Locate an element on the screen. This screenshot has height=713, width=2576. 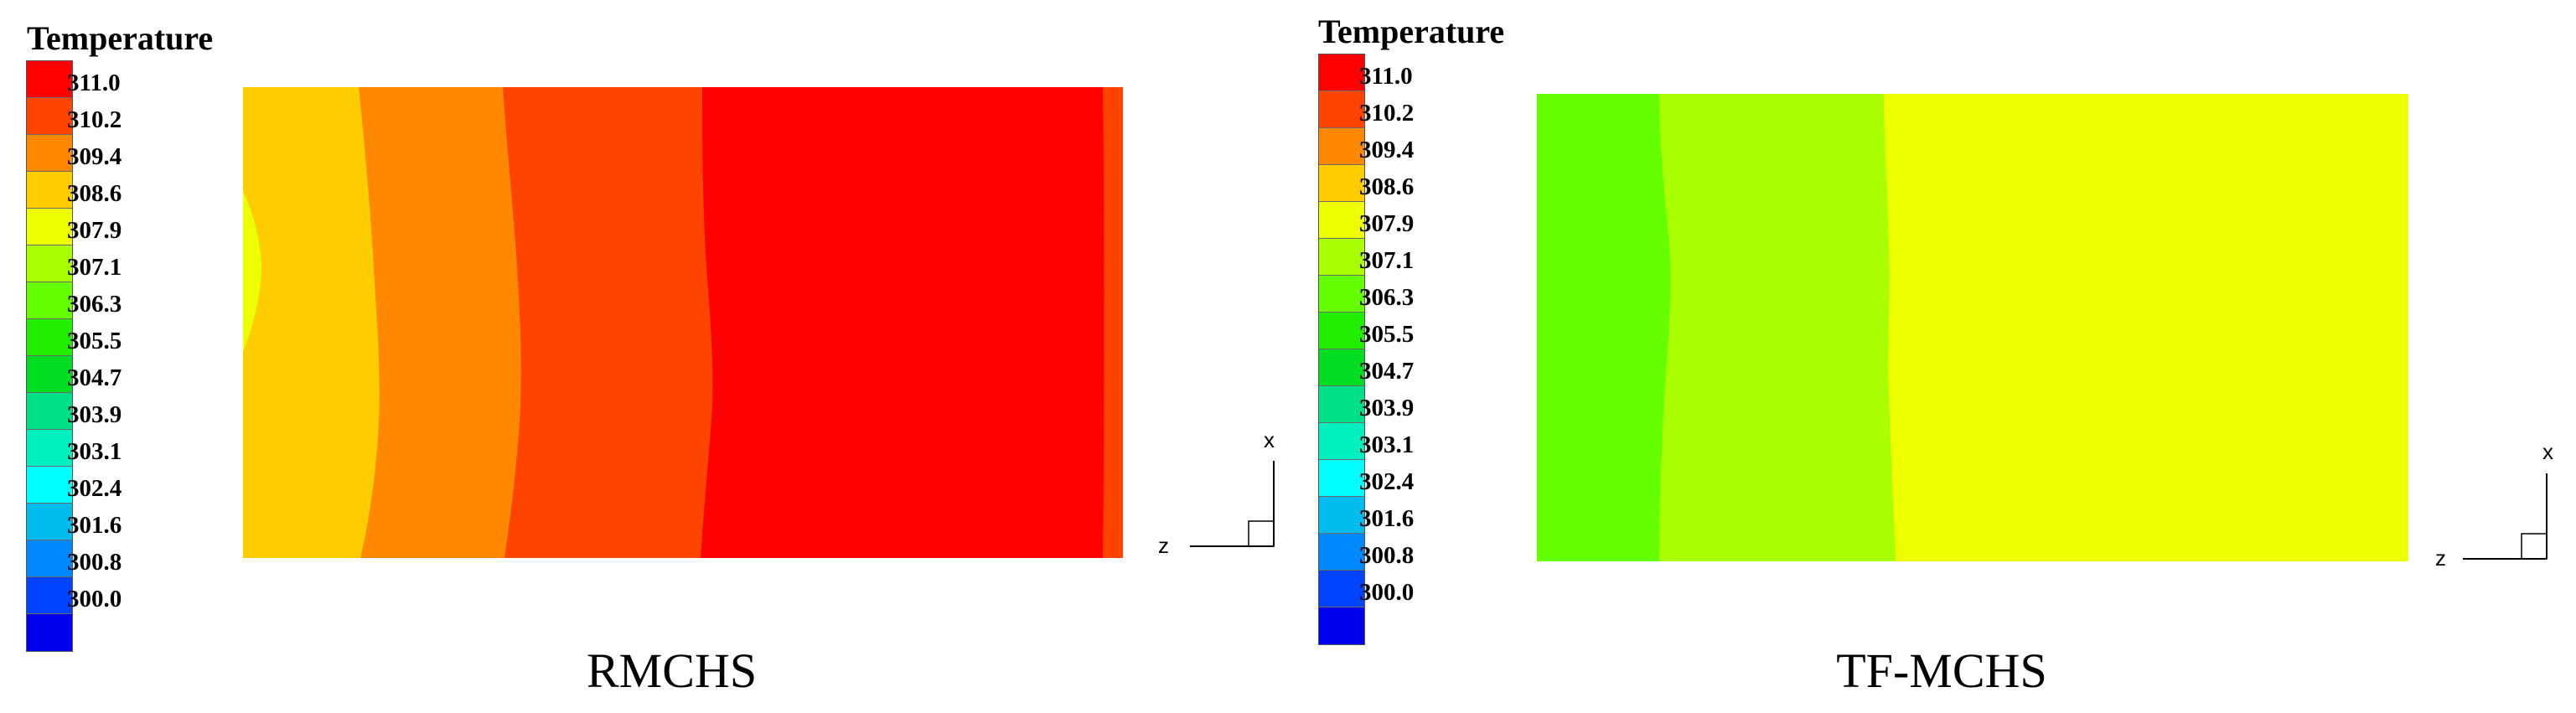
panel-caption: TF-MCHS is located at coordinates (1941, 670).